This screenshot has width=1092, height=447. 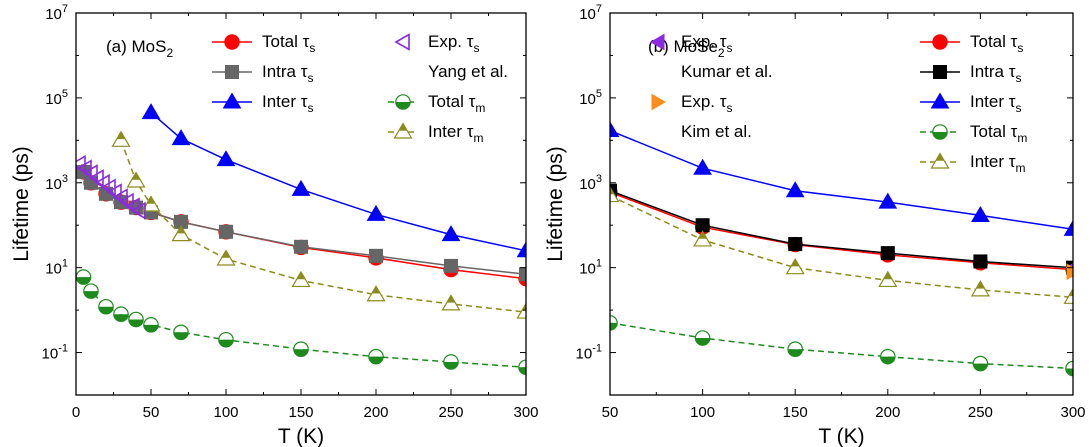 I want to click on legend-label: Kumar et al., so click(x=727, y=71).